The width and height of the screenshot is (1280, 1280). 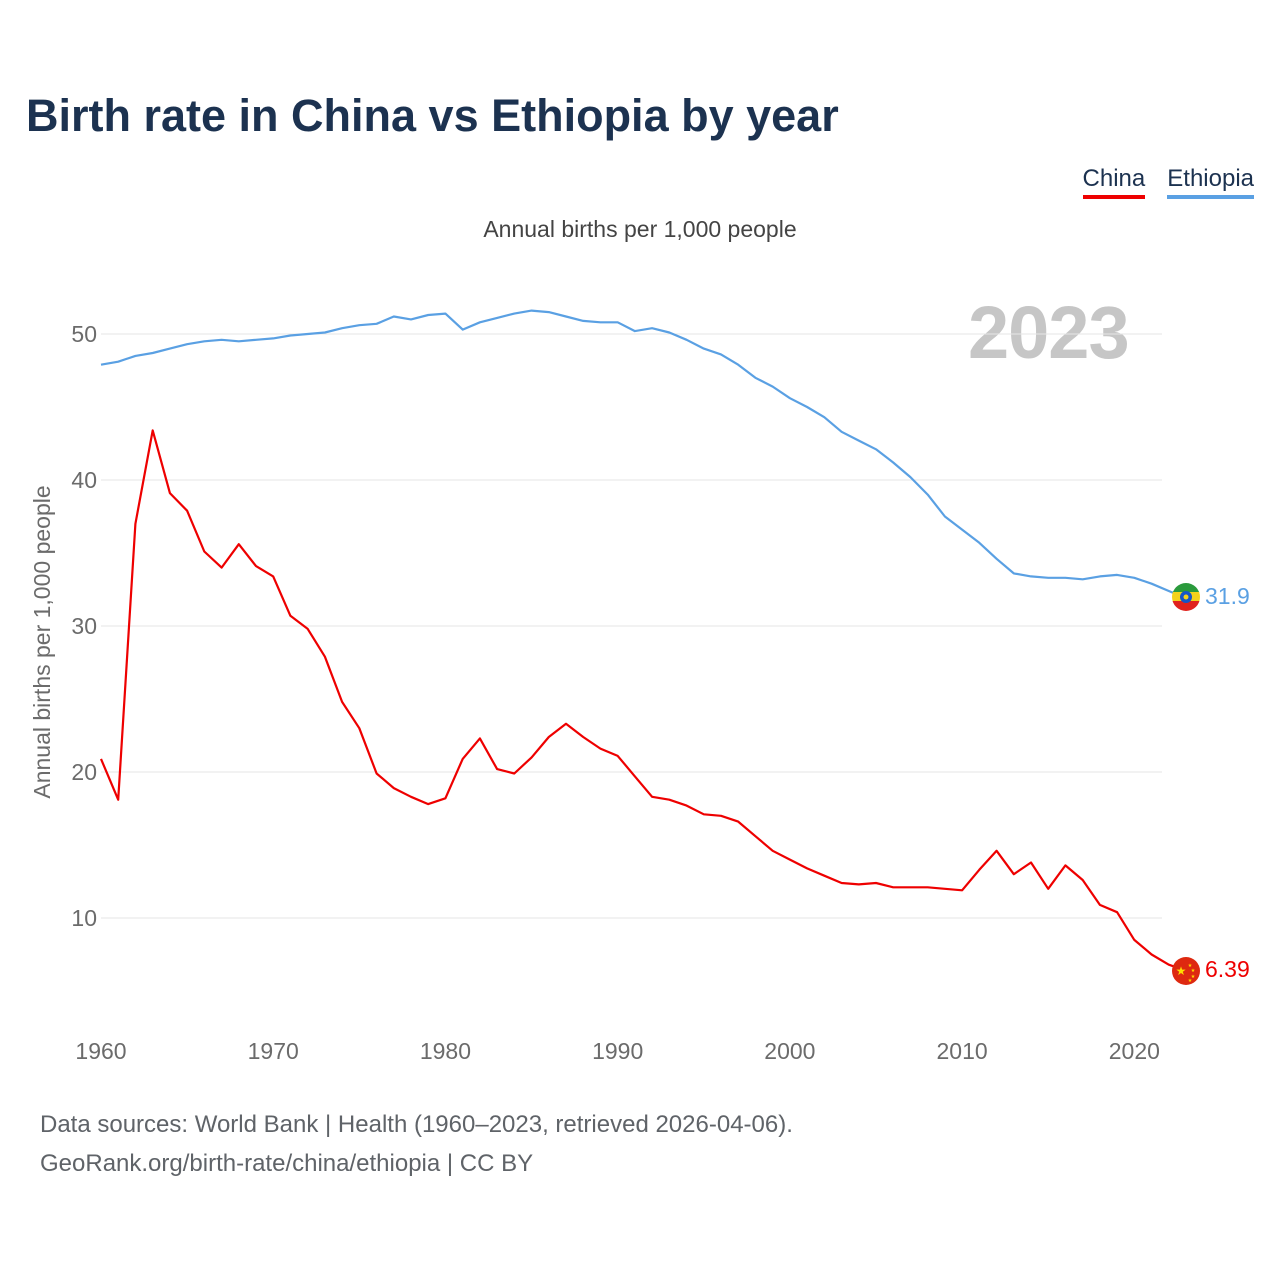 I want to click on x-tick-label: 2000, so click(x=789, y=1051).